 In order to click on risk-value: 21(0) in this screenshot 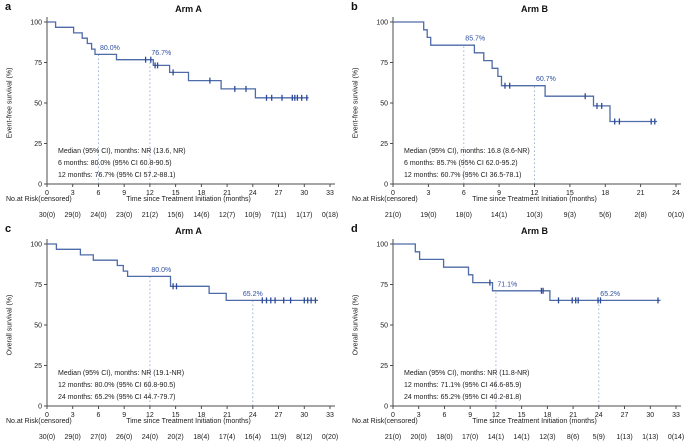, I will do `click(393, 215)`.